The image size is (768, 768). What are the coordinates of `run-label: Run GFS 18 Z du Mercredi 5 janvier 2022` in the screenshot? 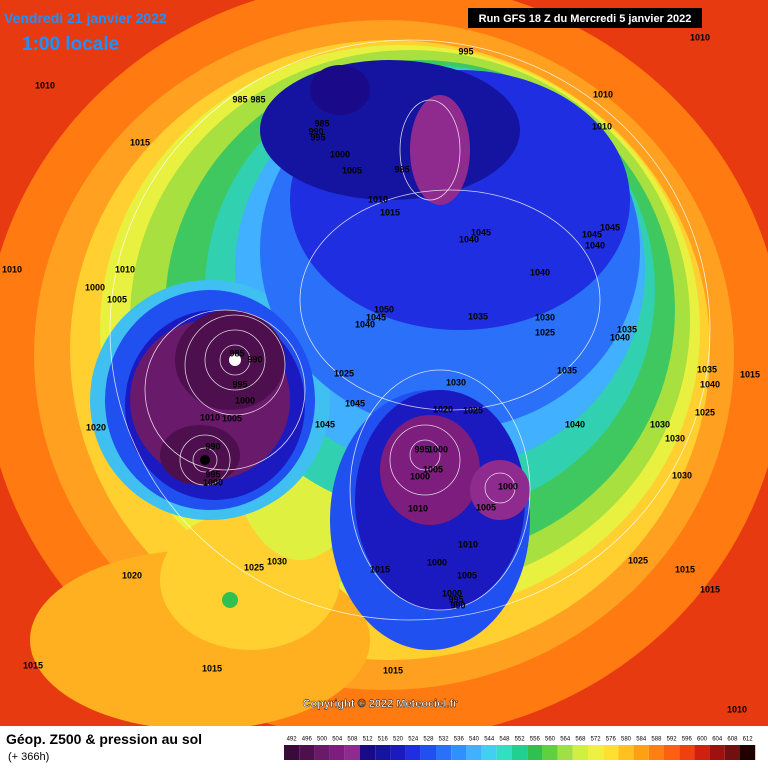 It's located at (585, 19).